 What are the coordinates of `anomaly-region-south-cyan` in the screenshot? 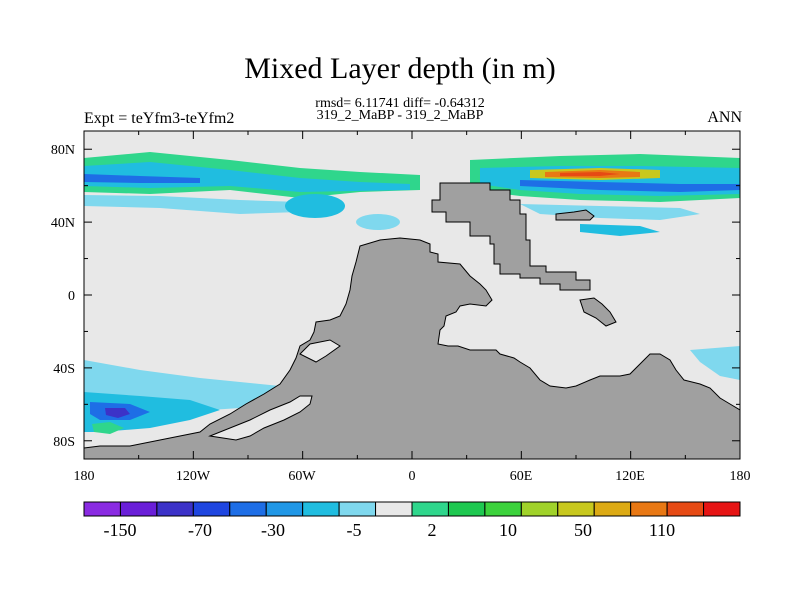 It's located at (152, 412).